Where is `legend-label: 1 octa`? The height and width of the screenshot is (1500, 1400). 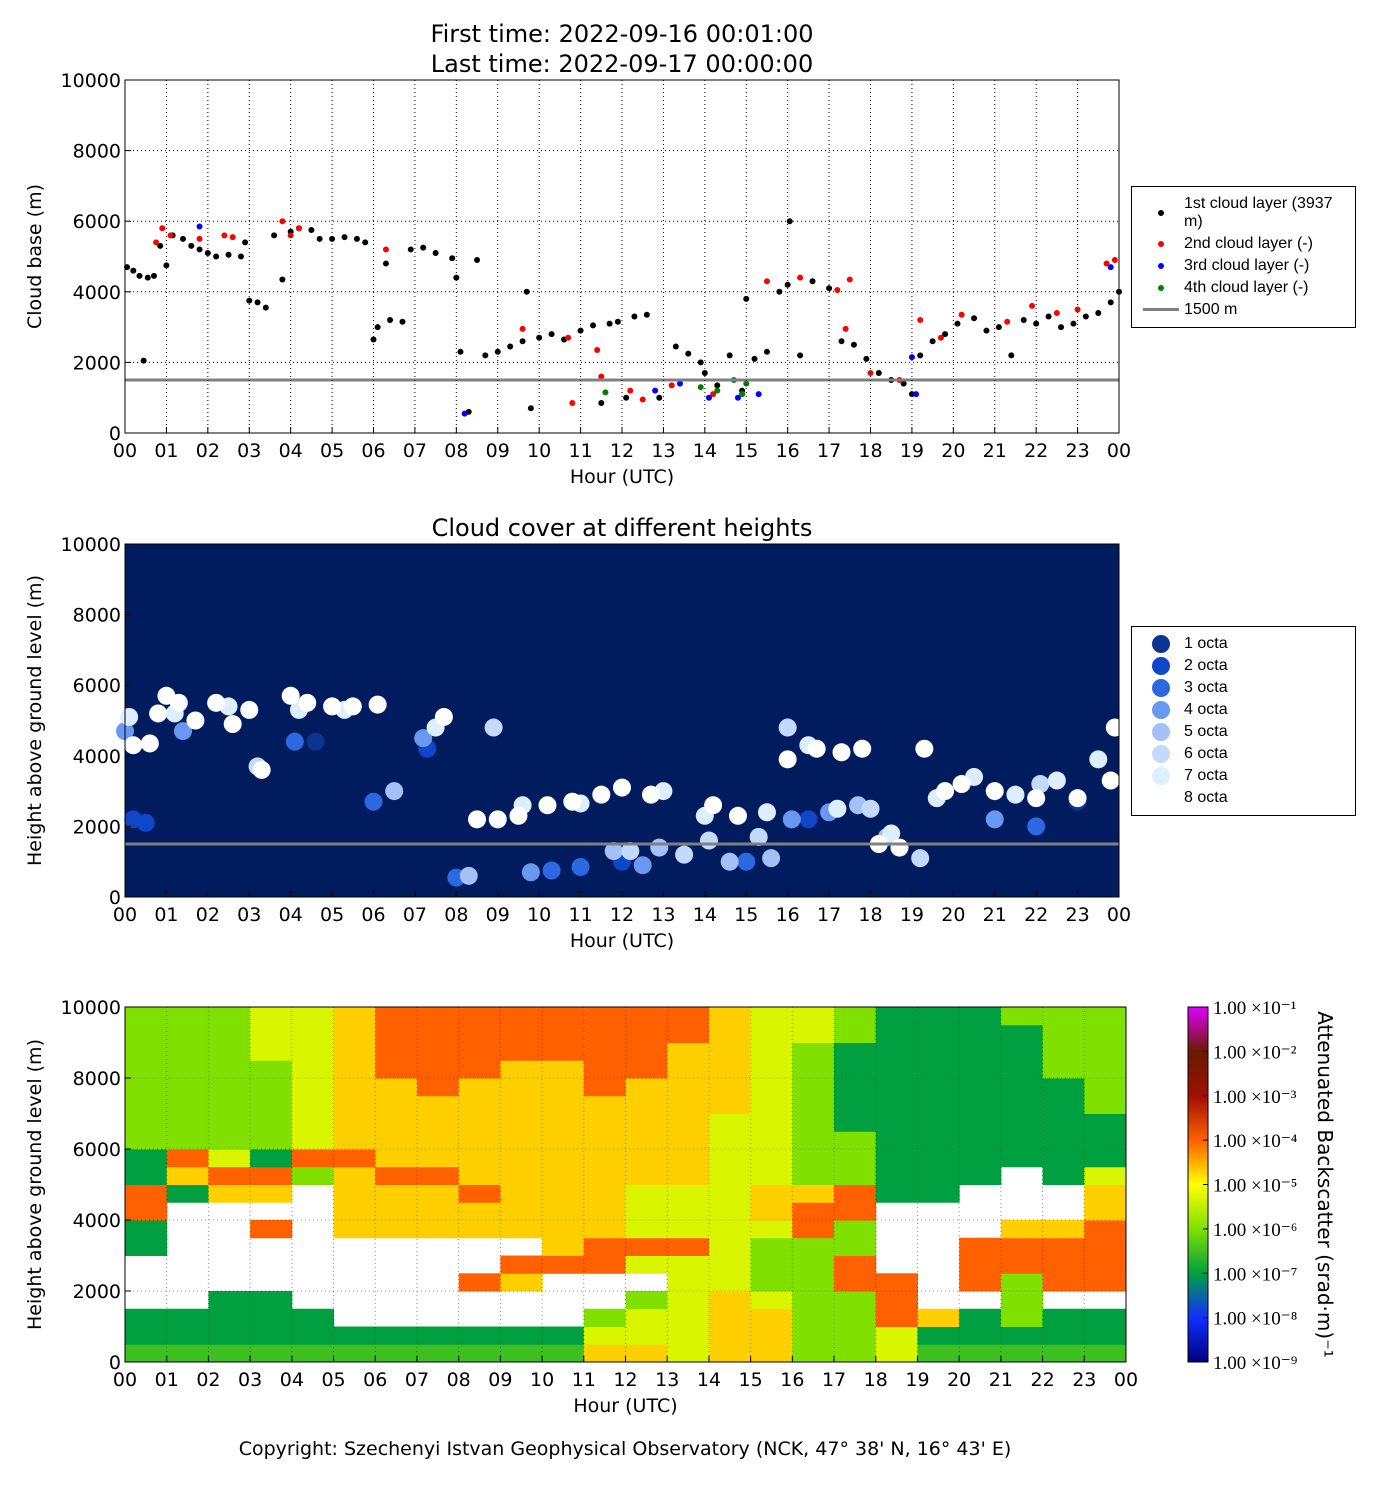 legend-label: 1 octa is located at coordinates (1206, 643).